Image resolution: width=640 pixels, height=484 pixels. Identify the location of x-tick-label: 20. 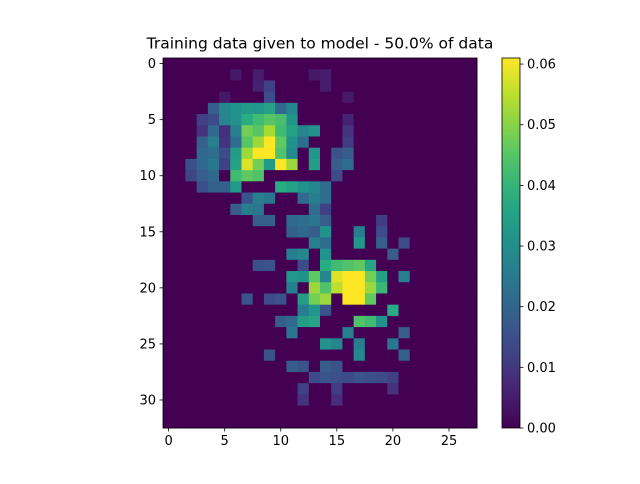
(393, 441).